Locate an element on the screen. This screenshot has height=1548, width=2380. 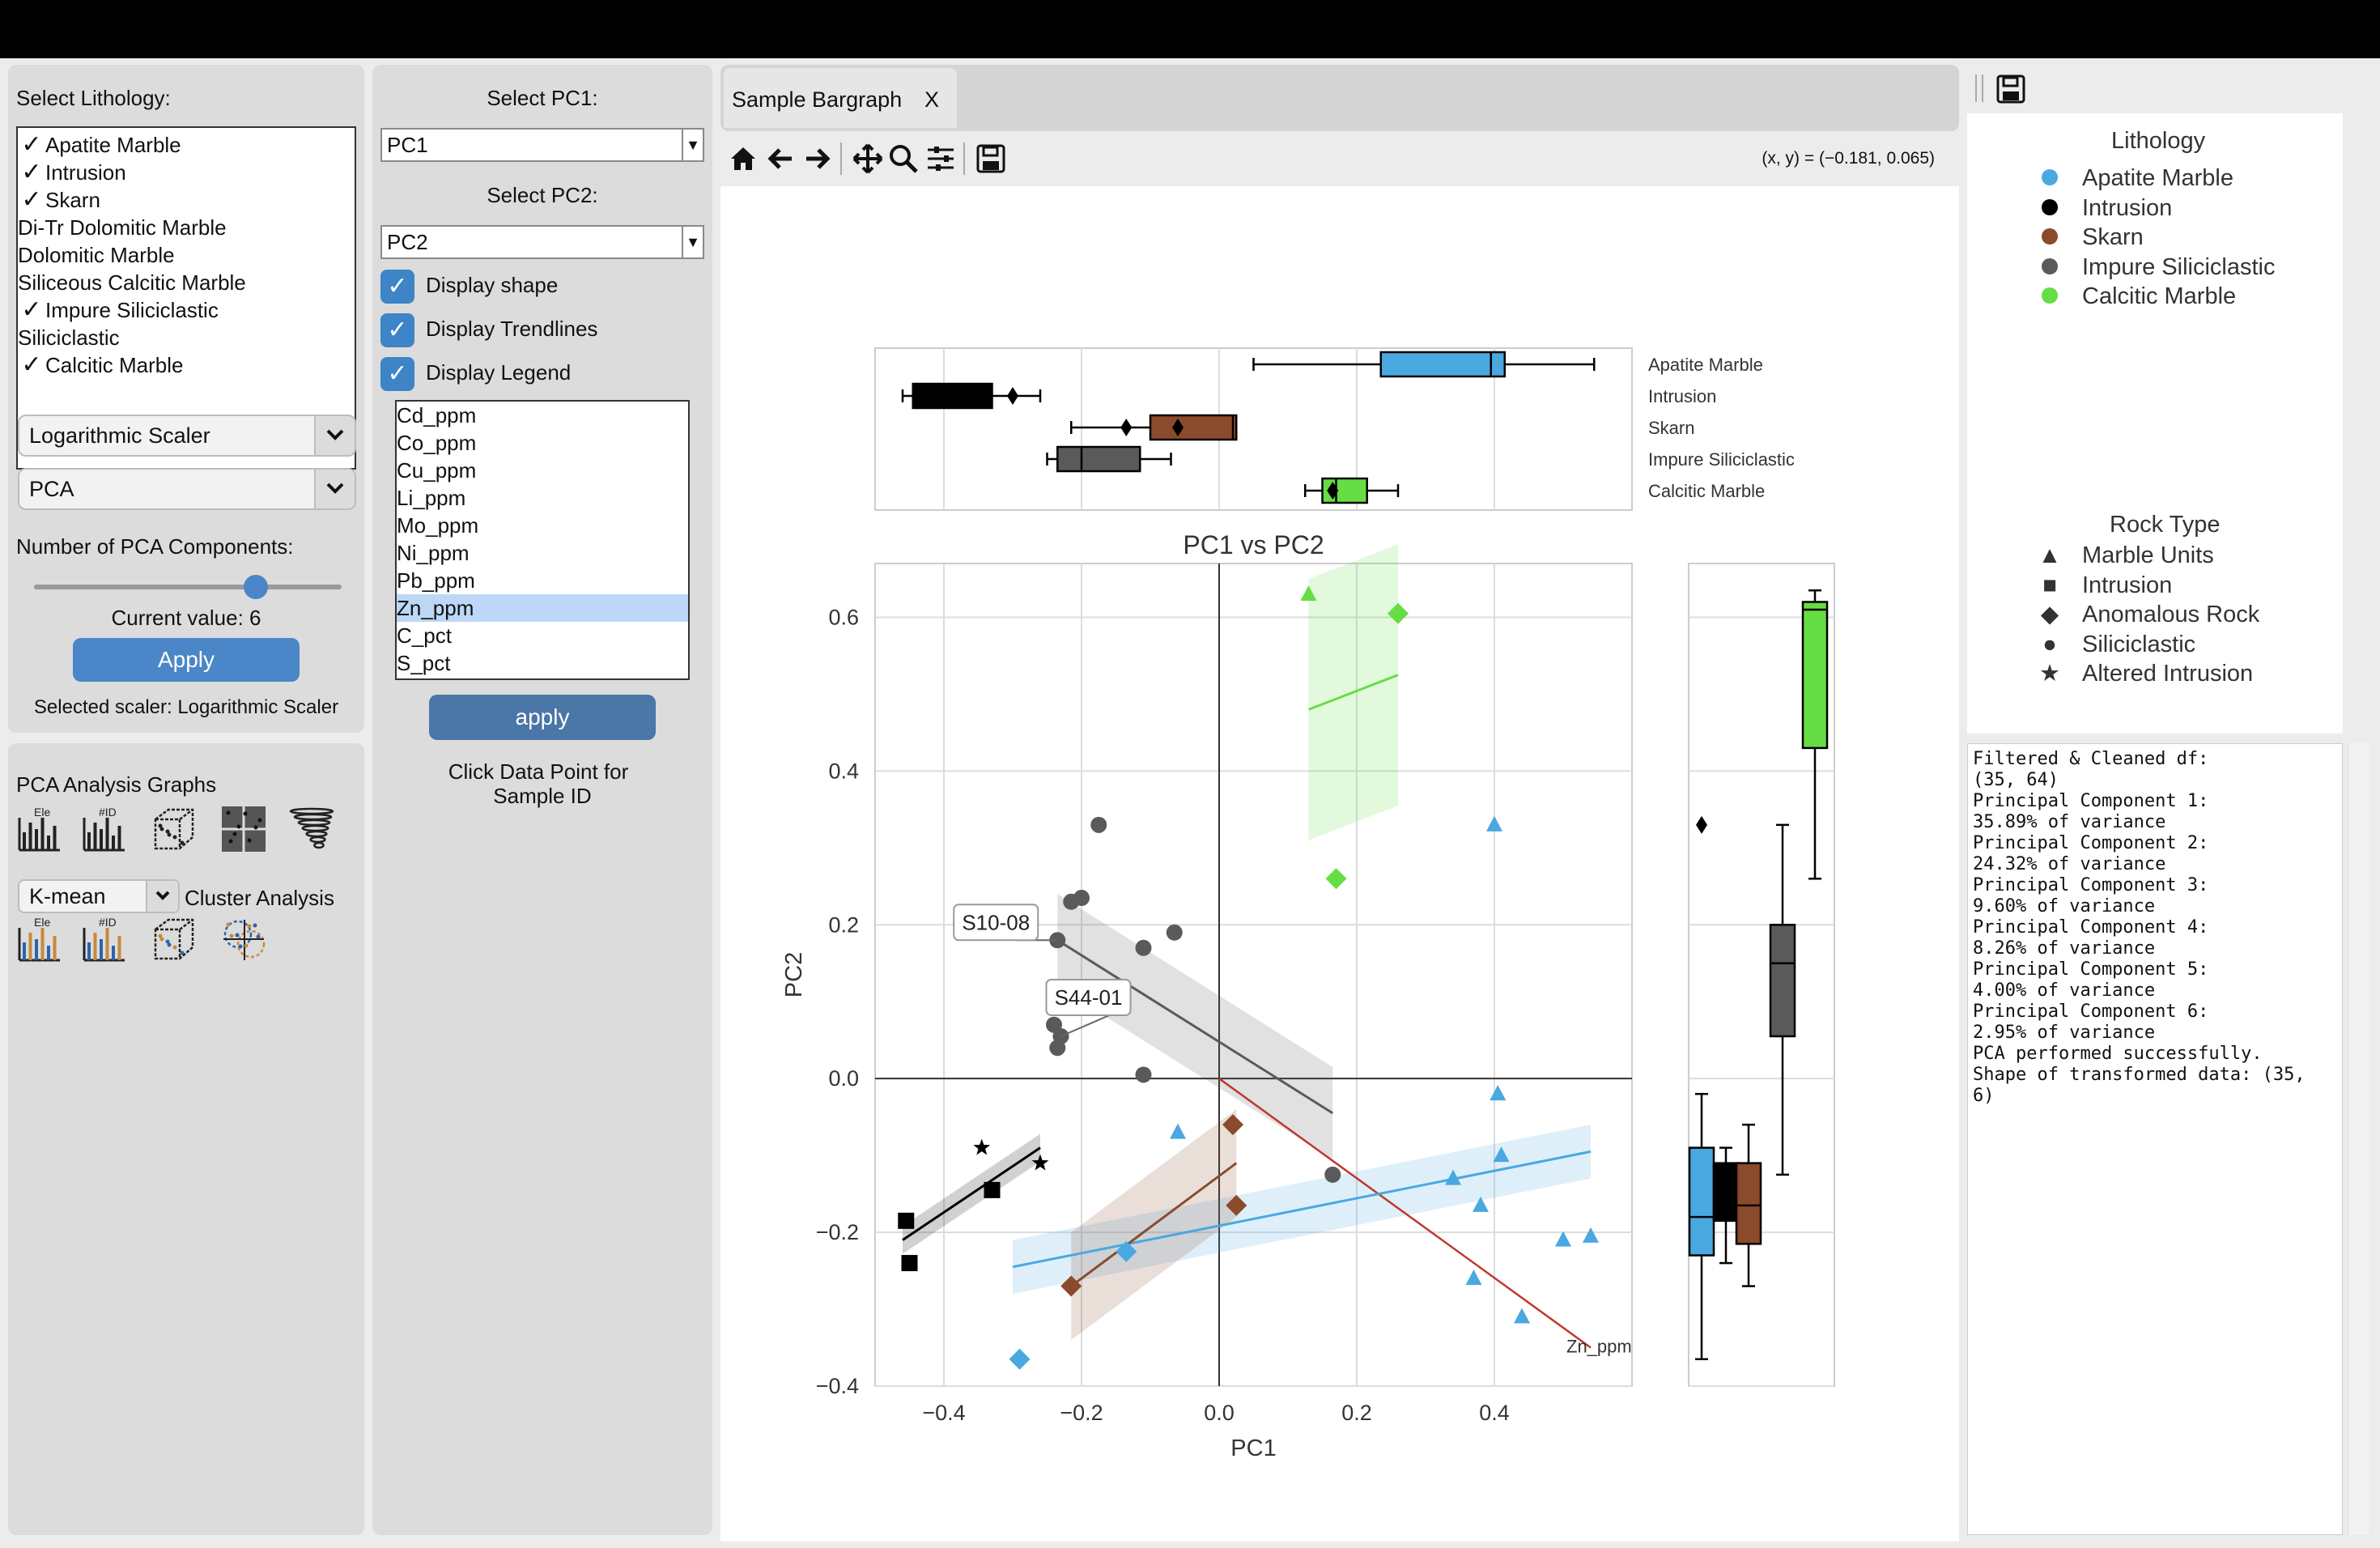
element-item: Ni_ppm is located at coordinates (433, 553).